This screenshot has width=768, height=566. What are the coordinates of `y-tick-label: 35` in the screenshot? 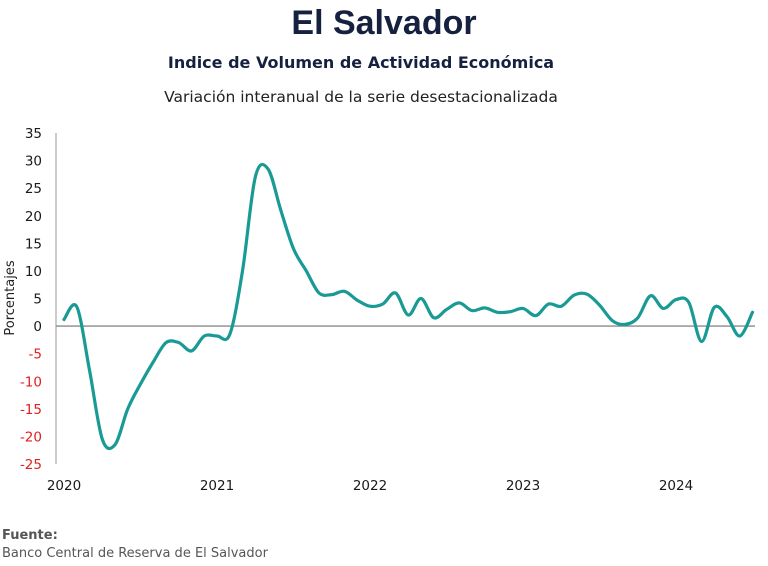 It's located at (33, 134).